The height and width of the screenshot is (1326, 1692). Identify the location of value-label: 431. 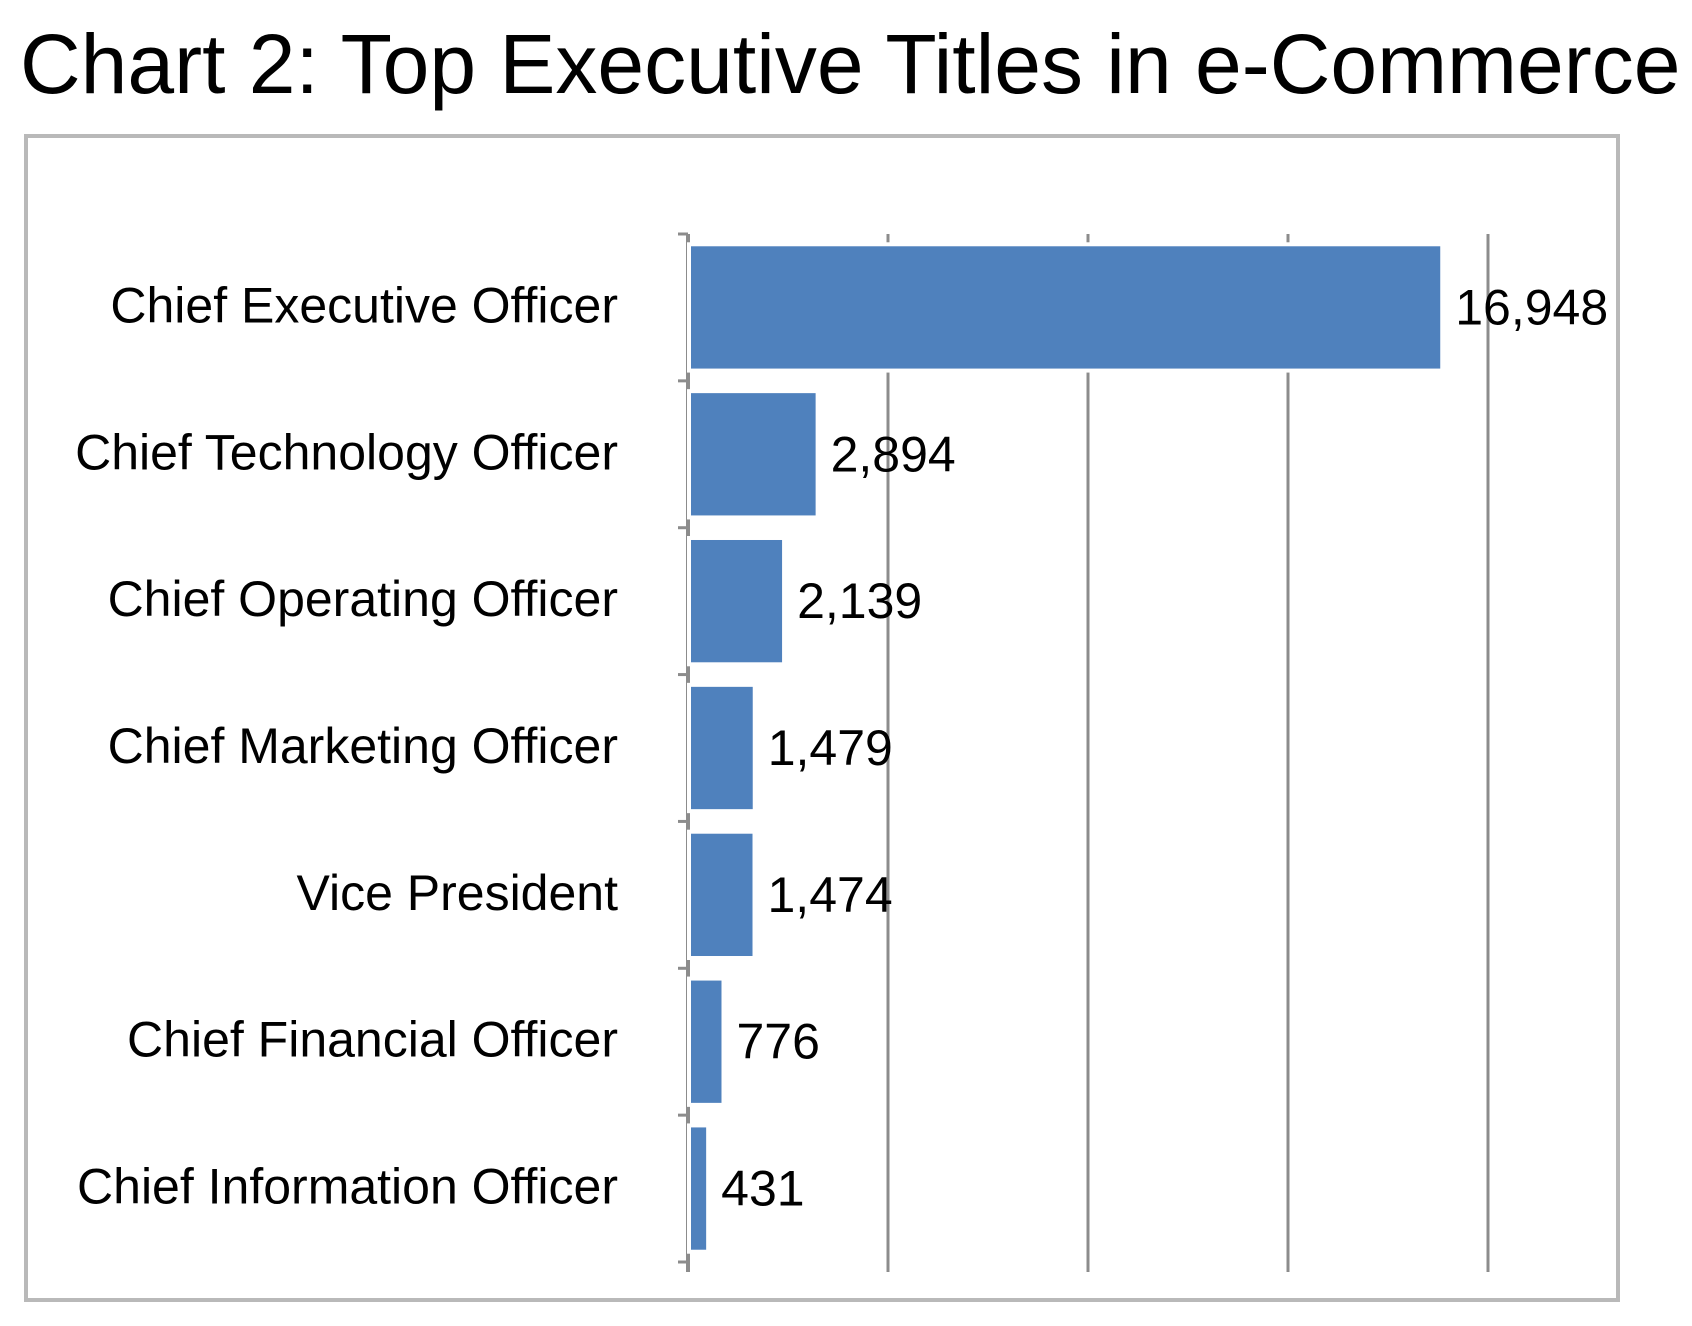
(762, 1189).